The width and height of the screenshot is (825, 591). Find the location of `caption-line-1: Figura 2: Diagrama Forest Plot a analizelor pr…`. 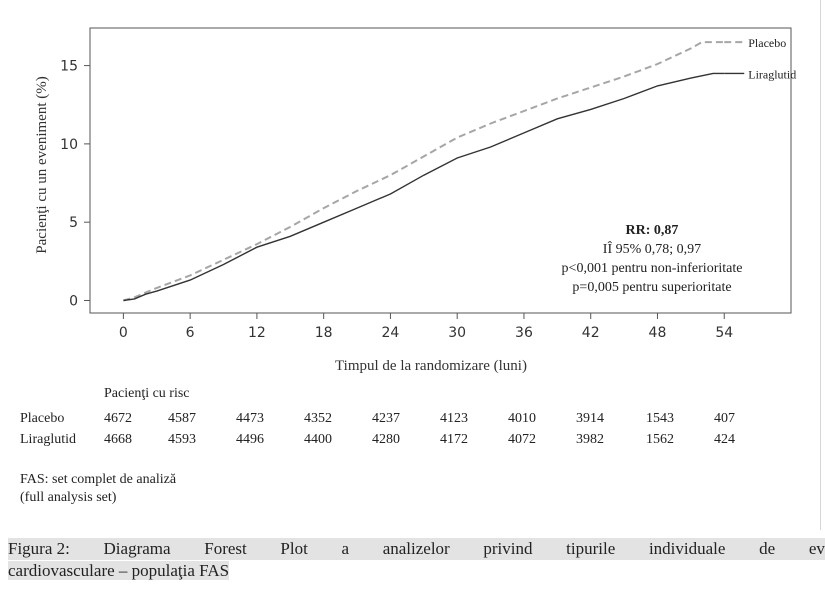

caption-line-1: Figura 2: Diagrama Forest Plot a analizelor pr… is located at coordinates (416, 549).